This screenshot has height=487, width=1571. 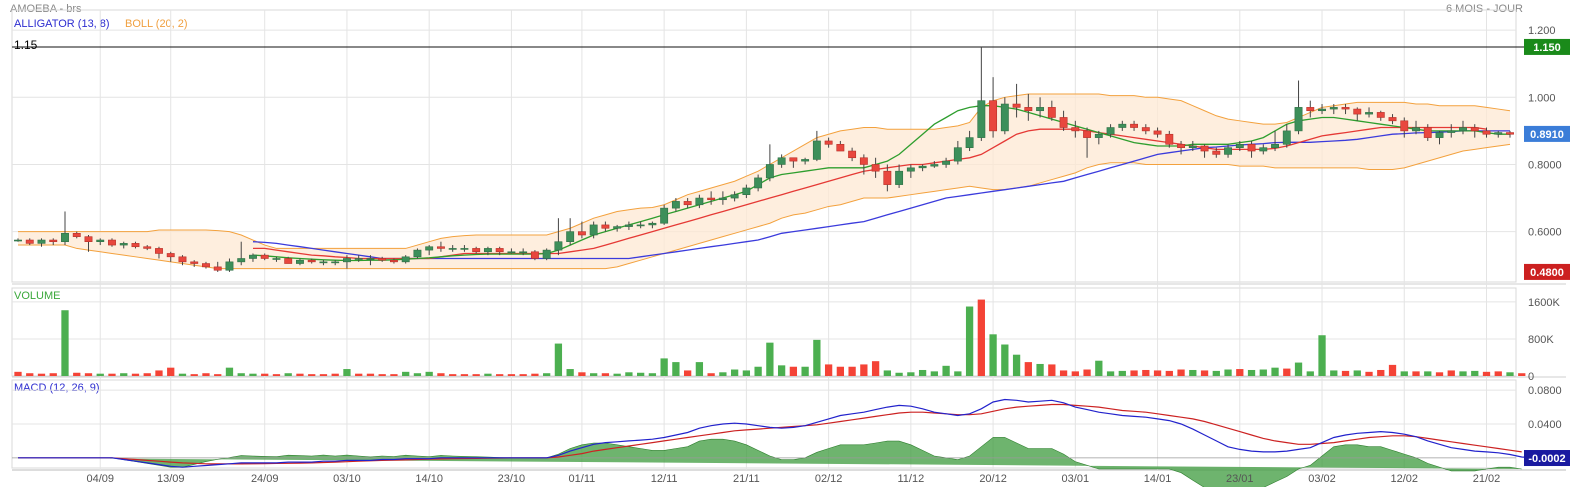 I want to click on legend-boll: BOLL (20, 2), so click(x=156, y=24).